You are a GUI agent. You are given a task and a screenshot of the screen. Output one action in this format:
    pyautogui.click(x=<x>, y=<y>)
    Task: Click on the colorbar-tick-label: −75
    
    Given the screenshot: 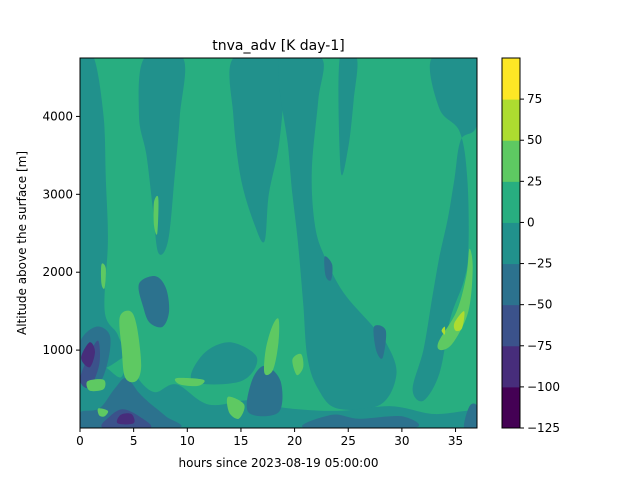 What is the action you would take?
    pyautogui.click(x=539, y=346)
    